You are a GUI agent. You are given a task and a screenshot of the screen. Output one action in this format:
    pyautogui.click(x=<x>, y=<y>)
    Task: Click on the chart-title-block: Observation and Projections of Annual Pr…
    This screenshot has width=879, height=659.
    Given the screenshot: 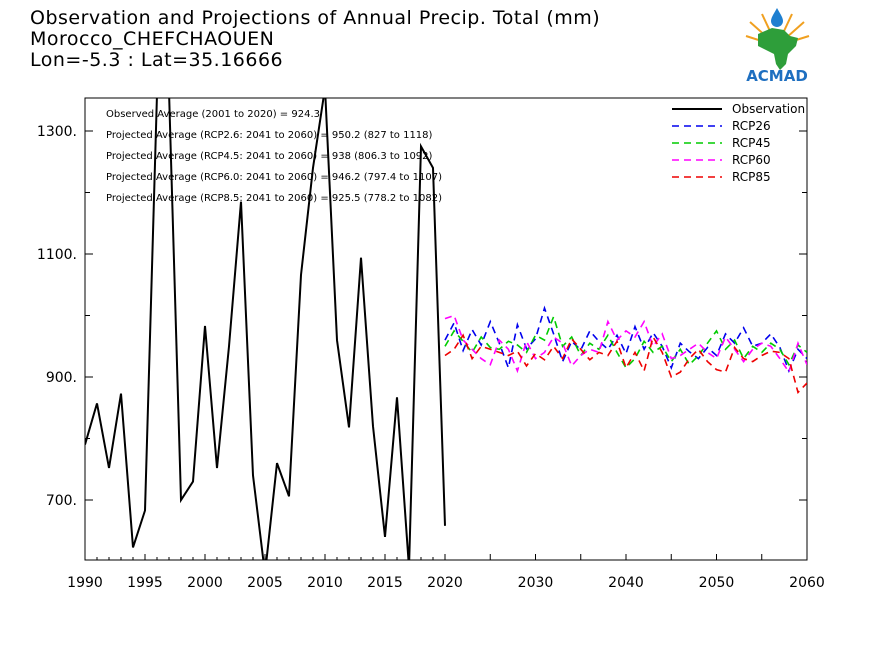 What is the action you would take?
    pyautogui.click(x=315, y=39)
    